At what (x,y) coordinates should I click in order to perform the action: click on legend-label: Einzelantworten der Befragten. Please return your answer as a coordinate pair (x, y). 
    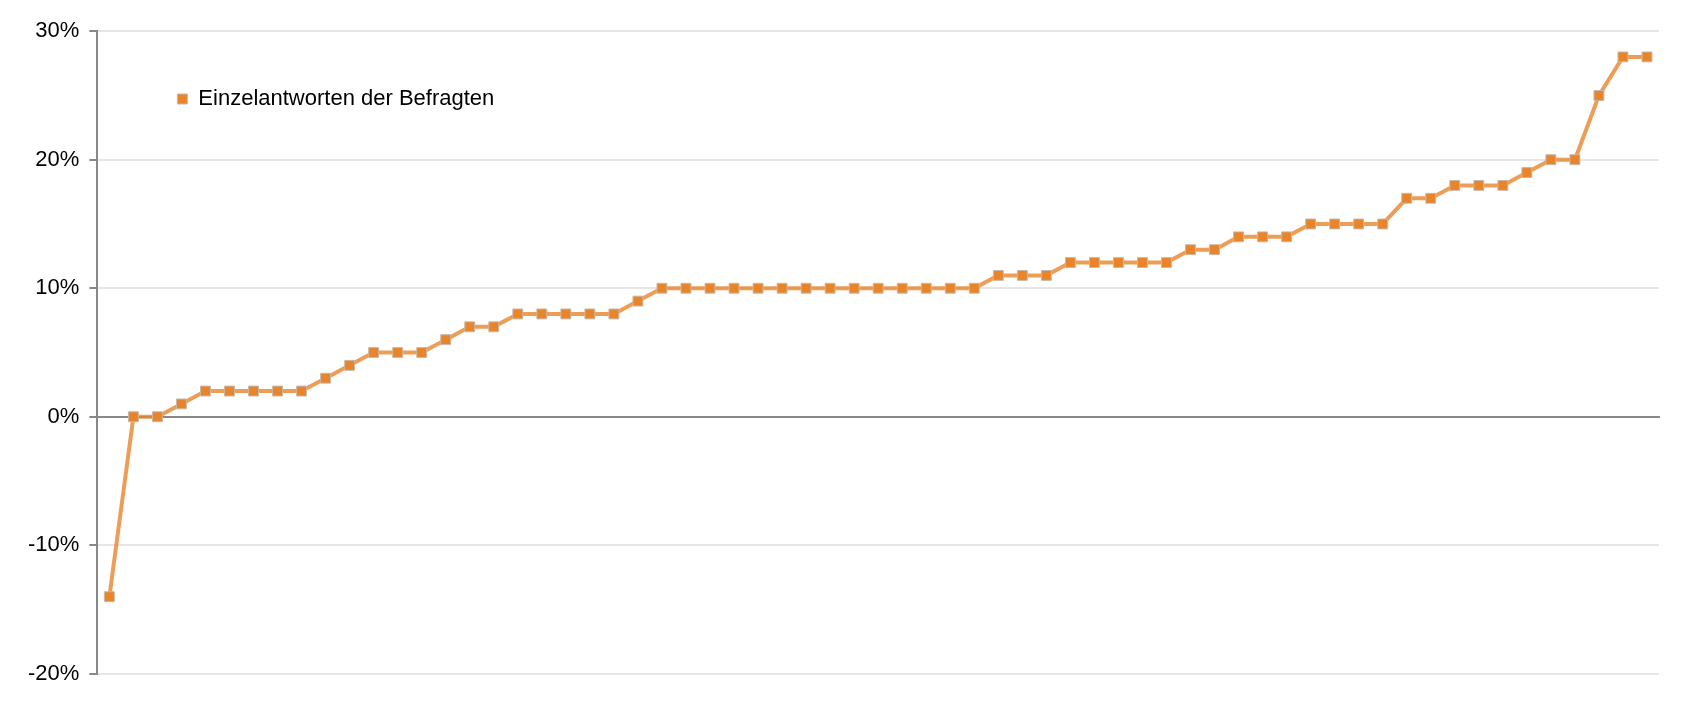
    Looking at the image, I should click on (346, 98).